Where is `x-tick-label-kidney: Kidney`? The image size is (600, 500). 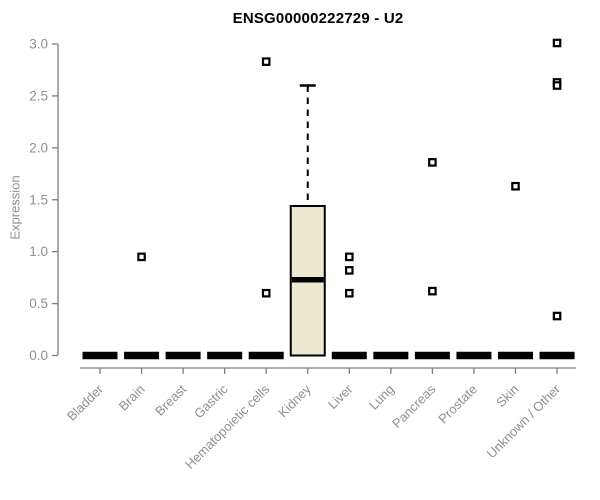
x-tick-label-kidney: Kidney is located at coordinates (294, 400).